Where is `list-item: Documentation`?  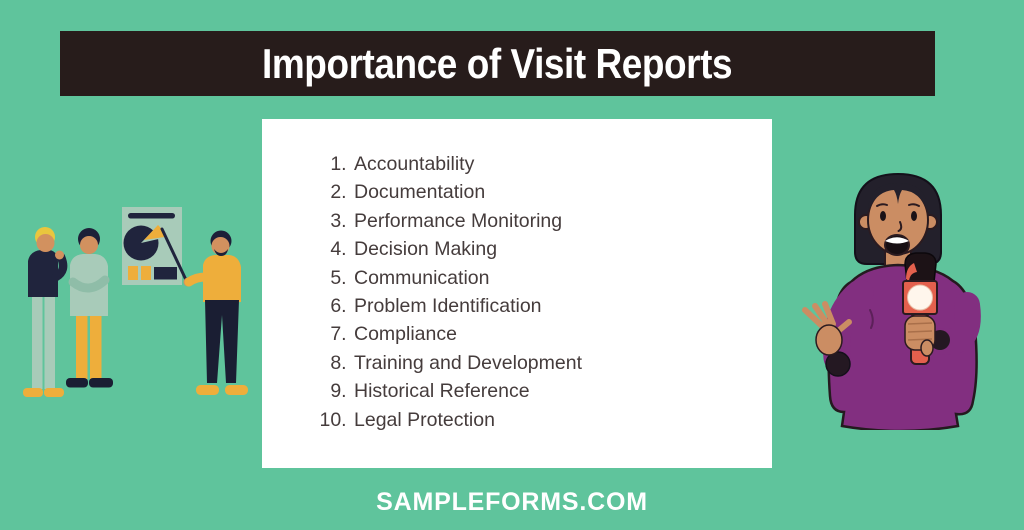 list-item: Documentation is located at coordinates (562, 192).